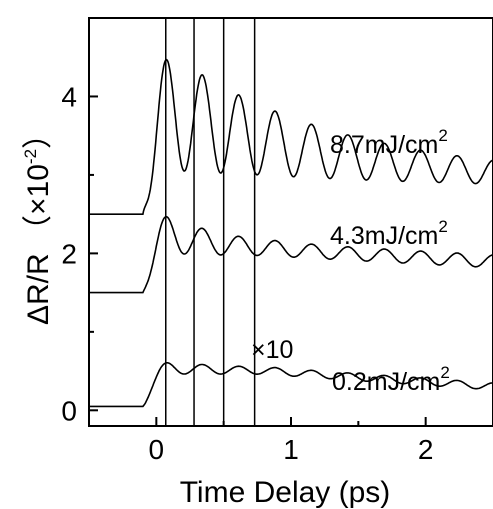 This screenshot has height=509, width=493. I want to click on series-label-exponent-1: 2, so click(442, 226).